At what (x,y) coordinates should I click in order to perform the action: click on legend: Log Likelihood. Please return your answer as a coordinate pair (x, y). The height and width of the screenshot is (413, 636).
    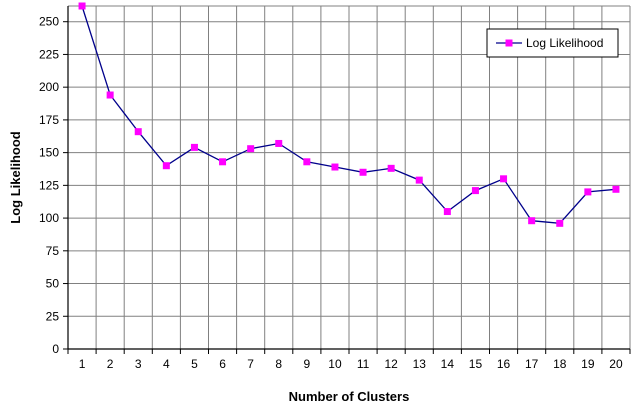
    Looking at the image, I should click on (552, 43).